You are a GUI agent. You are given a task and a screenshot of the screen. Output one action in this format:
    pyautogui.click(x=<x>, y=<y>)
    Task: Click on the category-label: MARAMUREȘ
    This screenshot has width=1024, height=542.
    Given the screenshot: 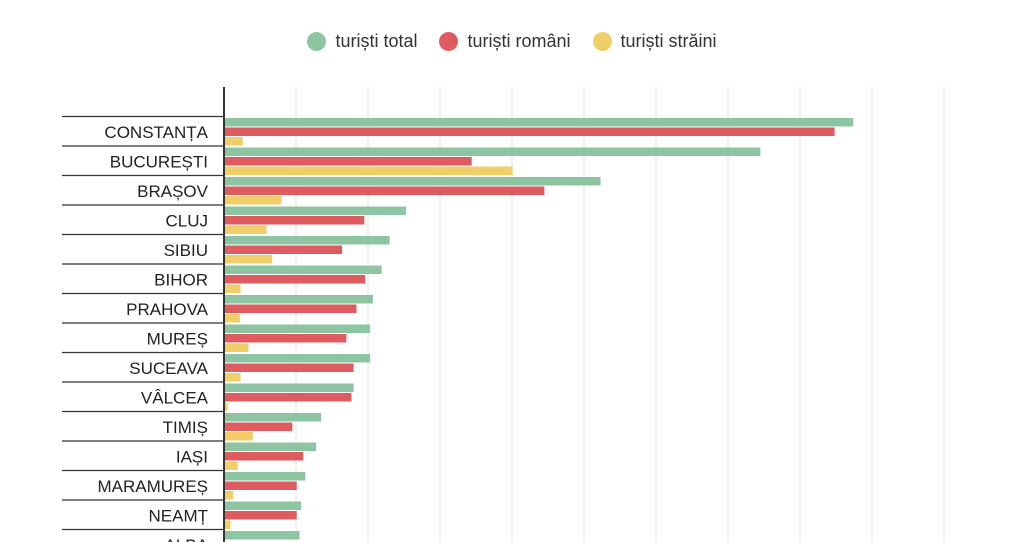 What is the action you would take?
    pyautogui.click(x=152, y=486)
    